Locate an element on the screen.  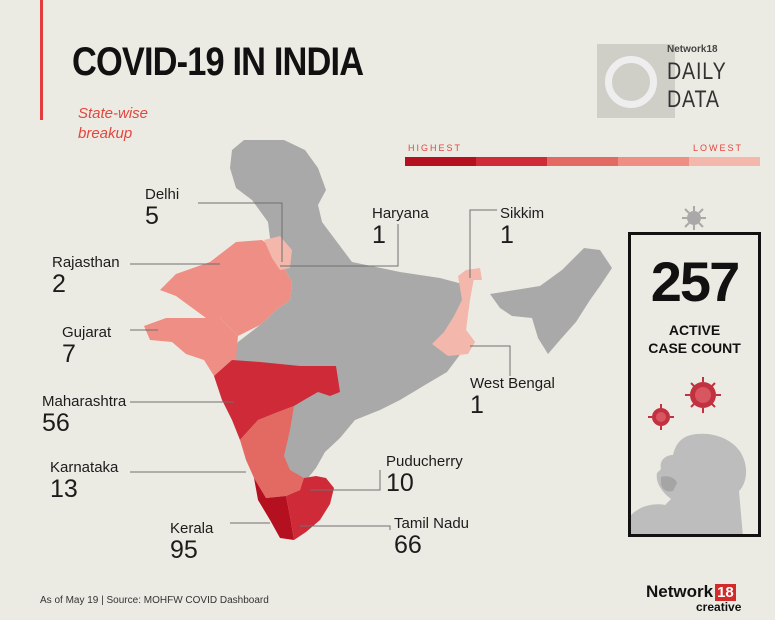
logo-line2: DATA is located at coordinates (693, 99).